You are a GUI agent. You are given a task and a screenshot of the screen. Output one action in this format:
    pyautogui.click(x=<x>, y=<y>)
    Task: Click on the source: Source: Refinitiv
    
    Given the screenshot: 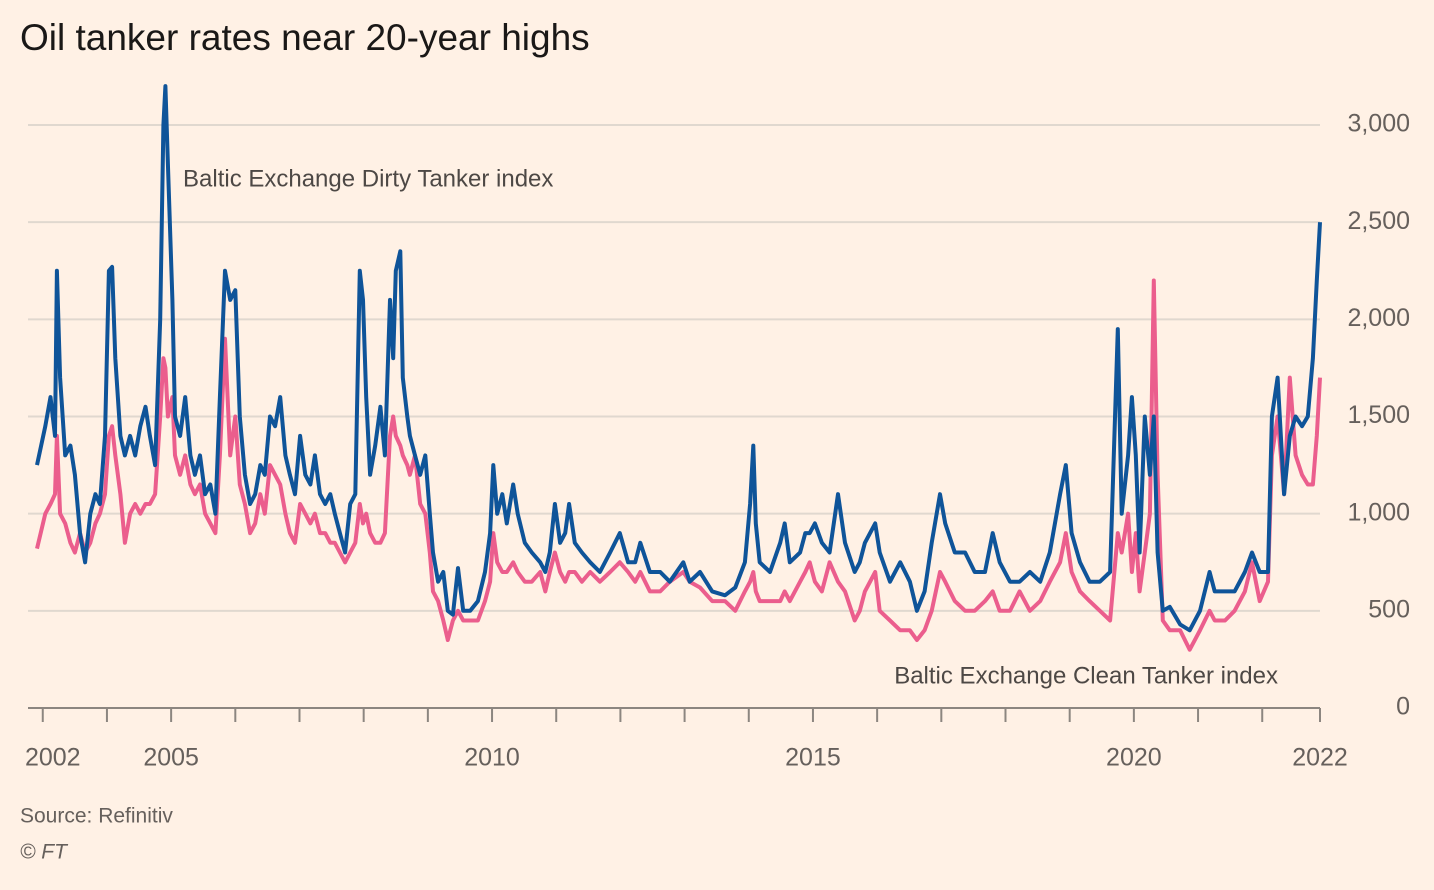 What is the action you would take?
    pyautogui.click(x=96, y=816)
    